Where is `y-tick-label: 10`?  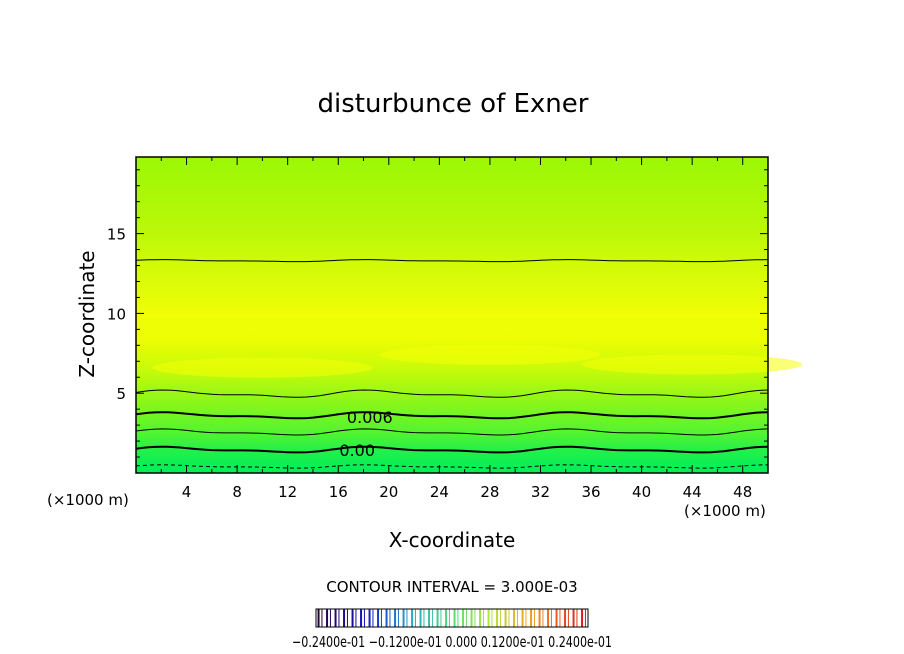
y-tick-label: 10 is located at coordinates (116, 314).